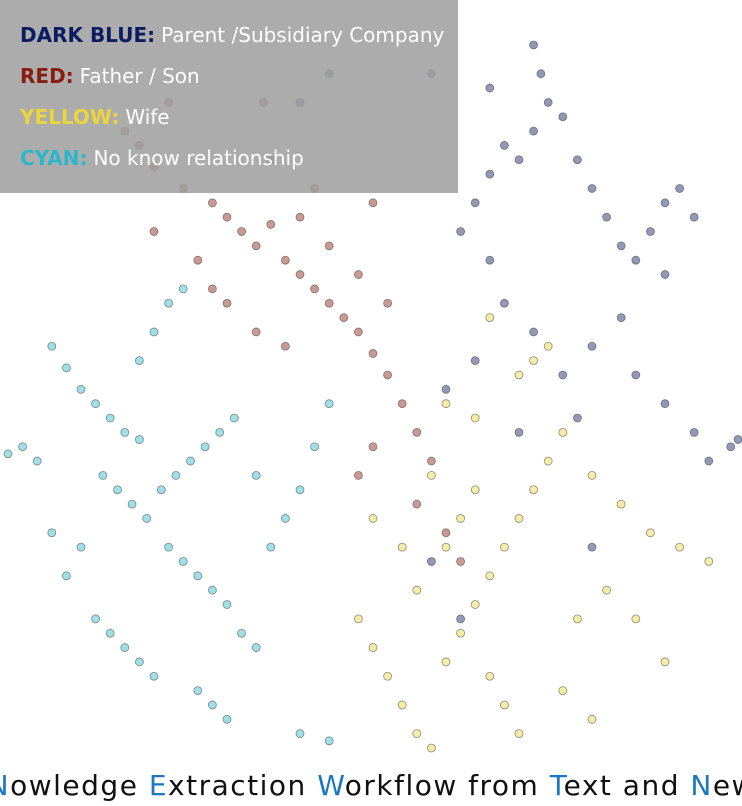 The width and height of the screenshot is (742, 806). I want to click on footer-part: ext and, so click(627, 785).